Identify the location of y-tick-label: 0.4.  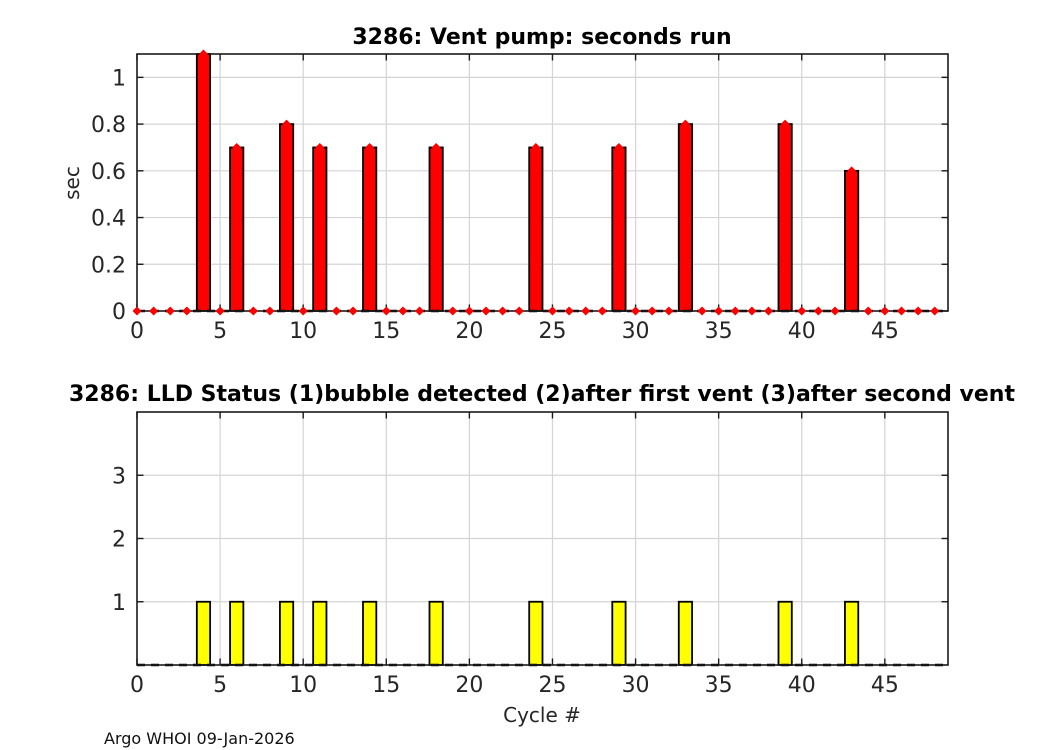
(108, 219).